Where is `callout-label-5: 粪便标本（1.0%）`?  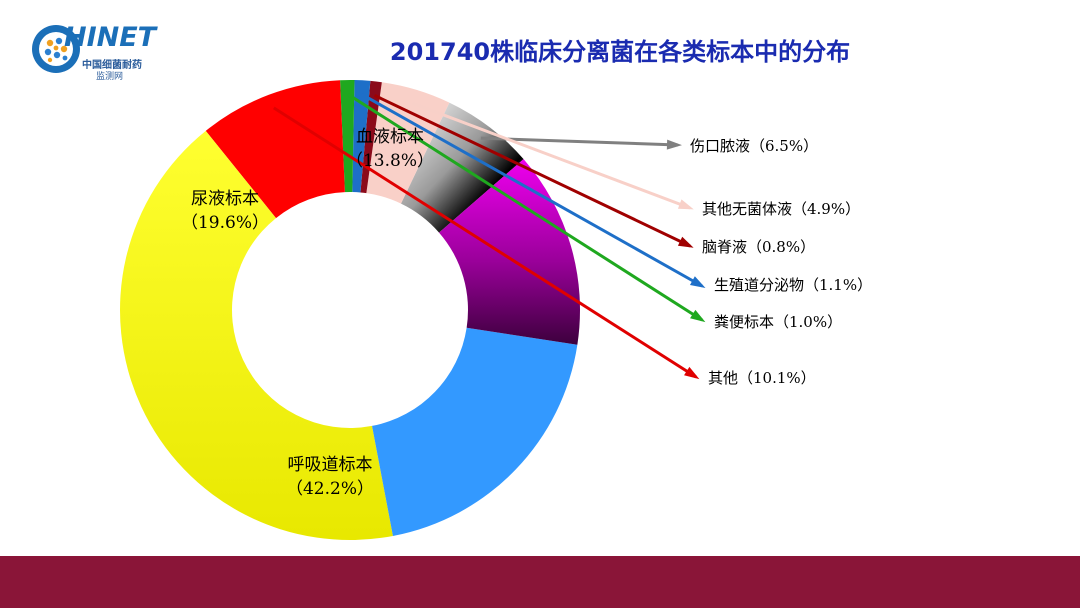
callout-label-5: 粪便标本（1.0%） is located at coordinates (778, 322).